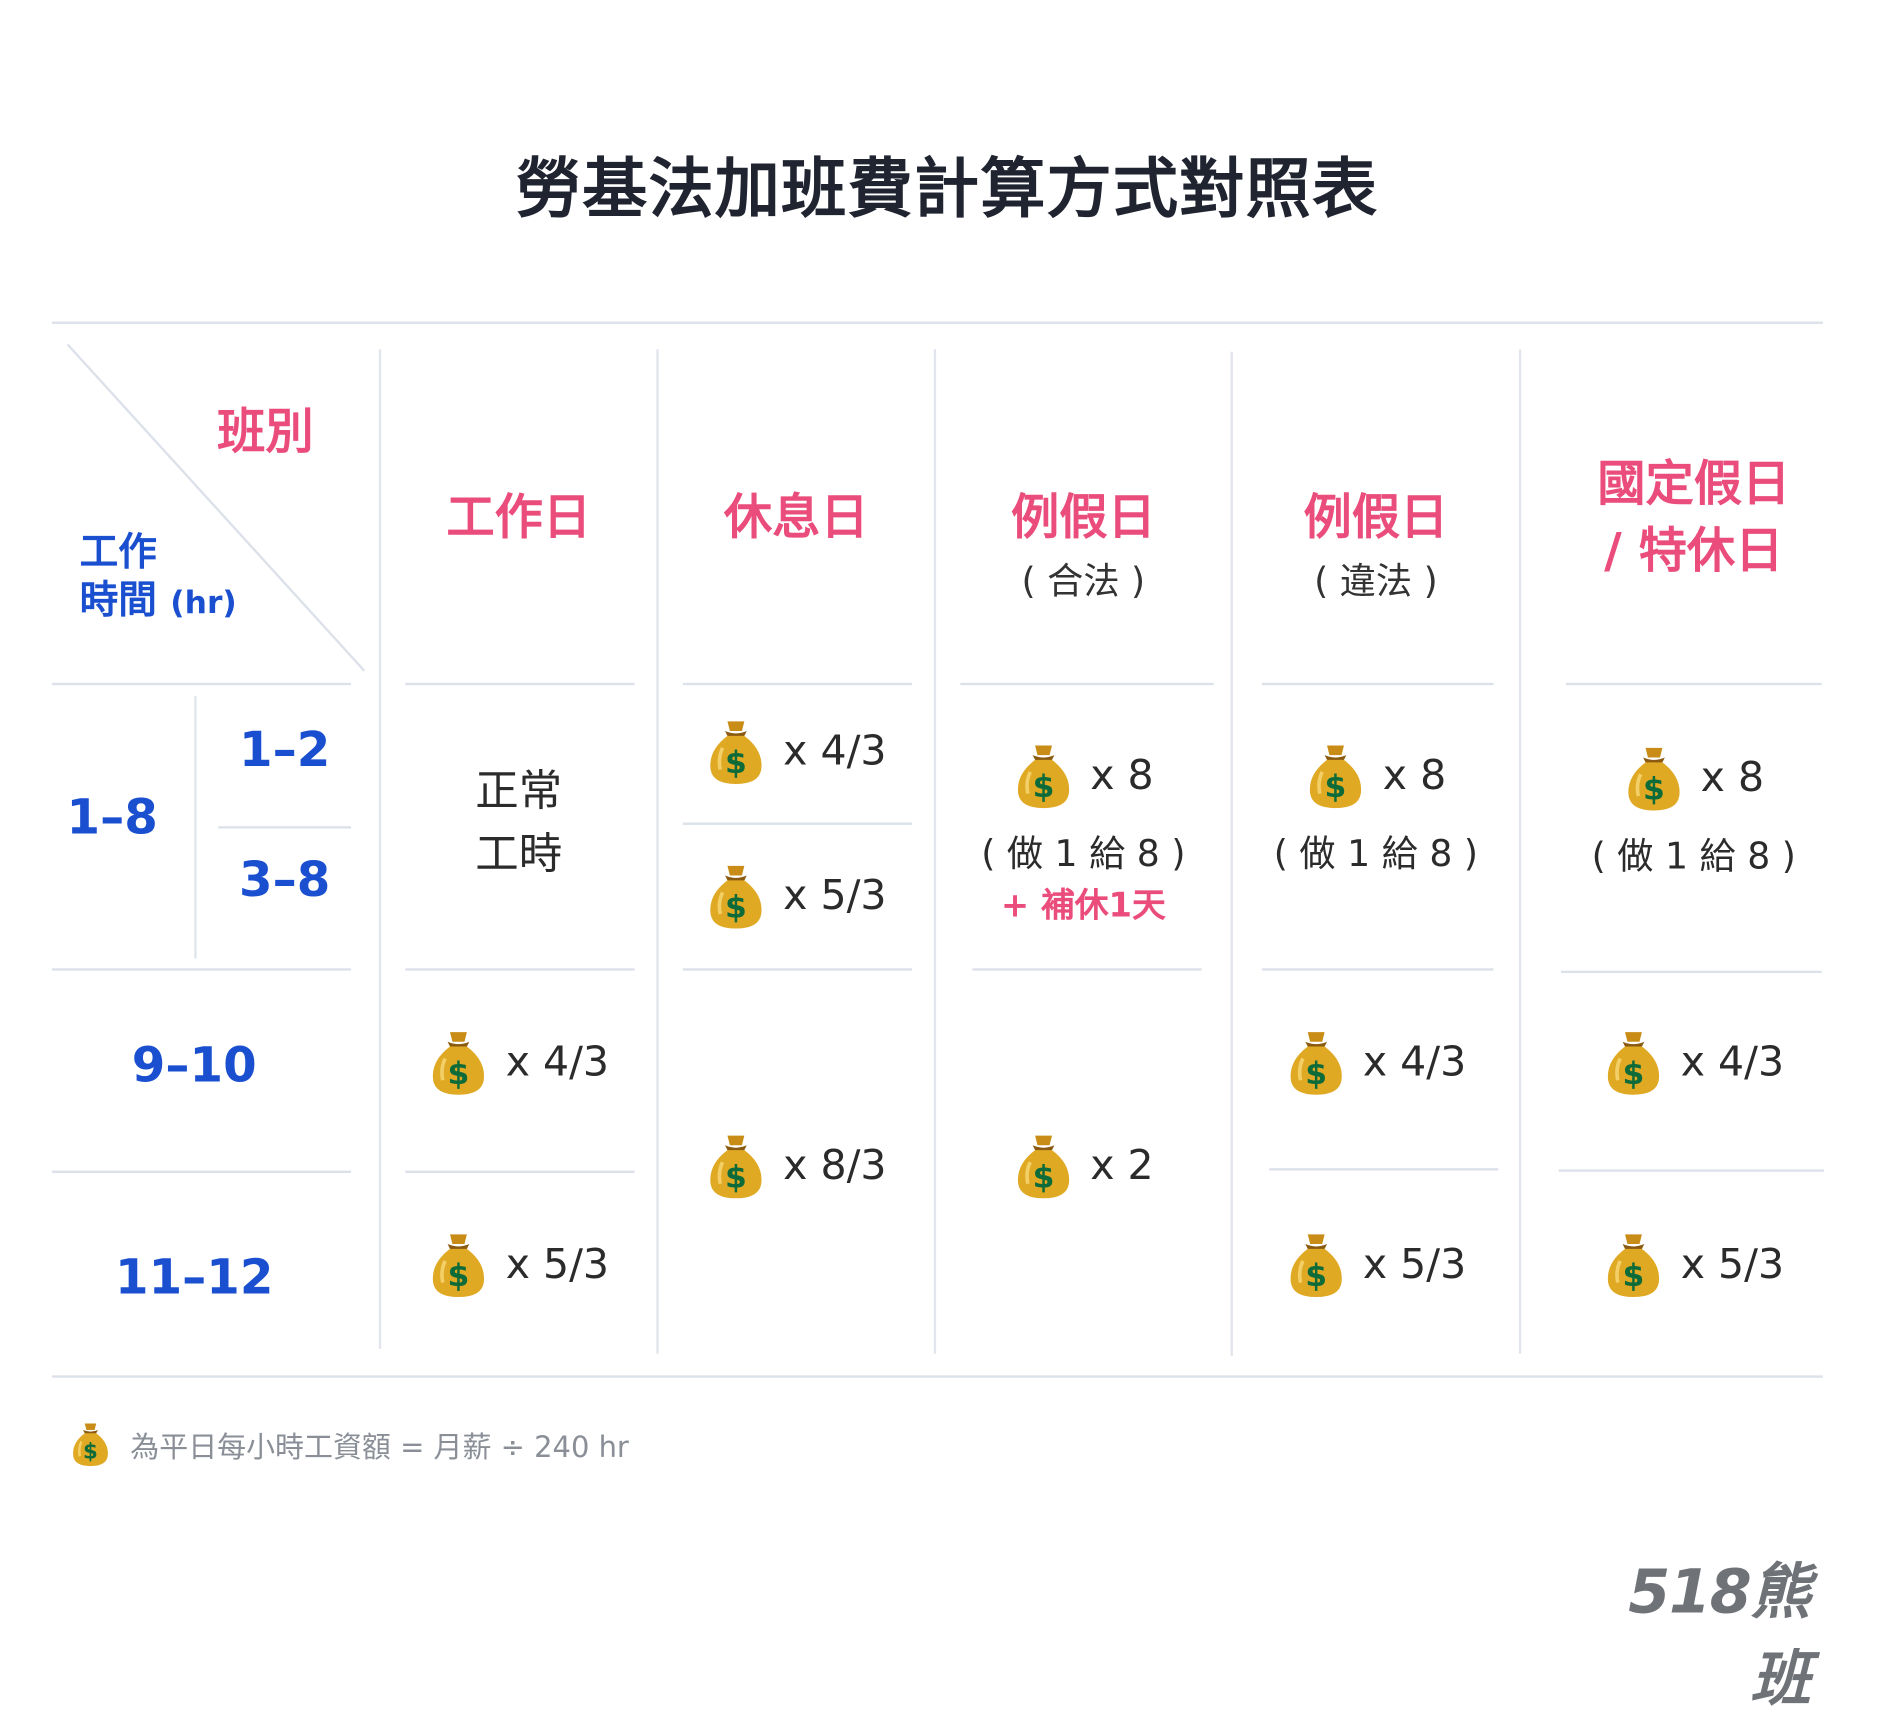  Describe the element at coordinates (379, 1447) in the screenshot. I see `footer-note: 為平日每小時工資額 = 月薪 ÷ 240 hr` at that location.